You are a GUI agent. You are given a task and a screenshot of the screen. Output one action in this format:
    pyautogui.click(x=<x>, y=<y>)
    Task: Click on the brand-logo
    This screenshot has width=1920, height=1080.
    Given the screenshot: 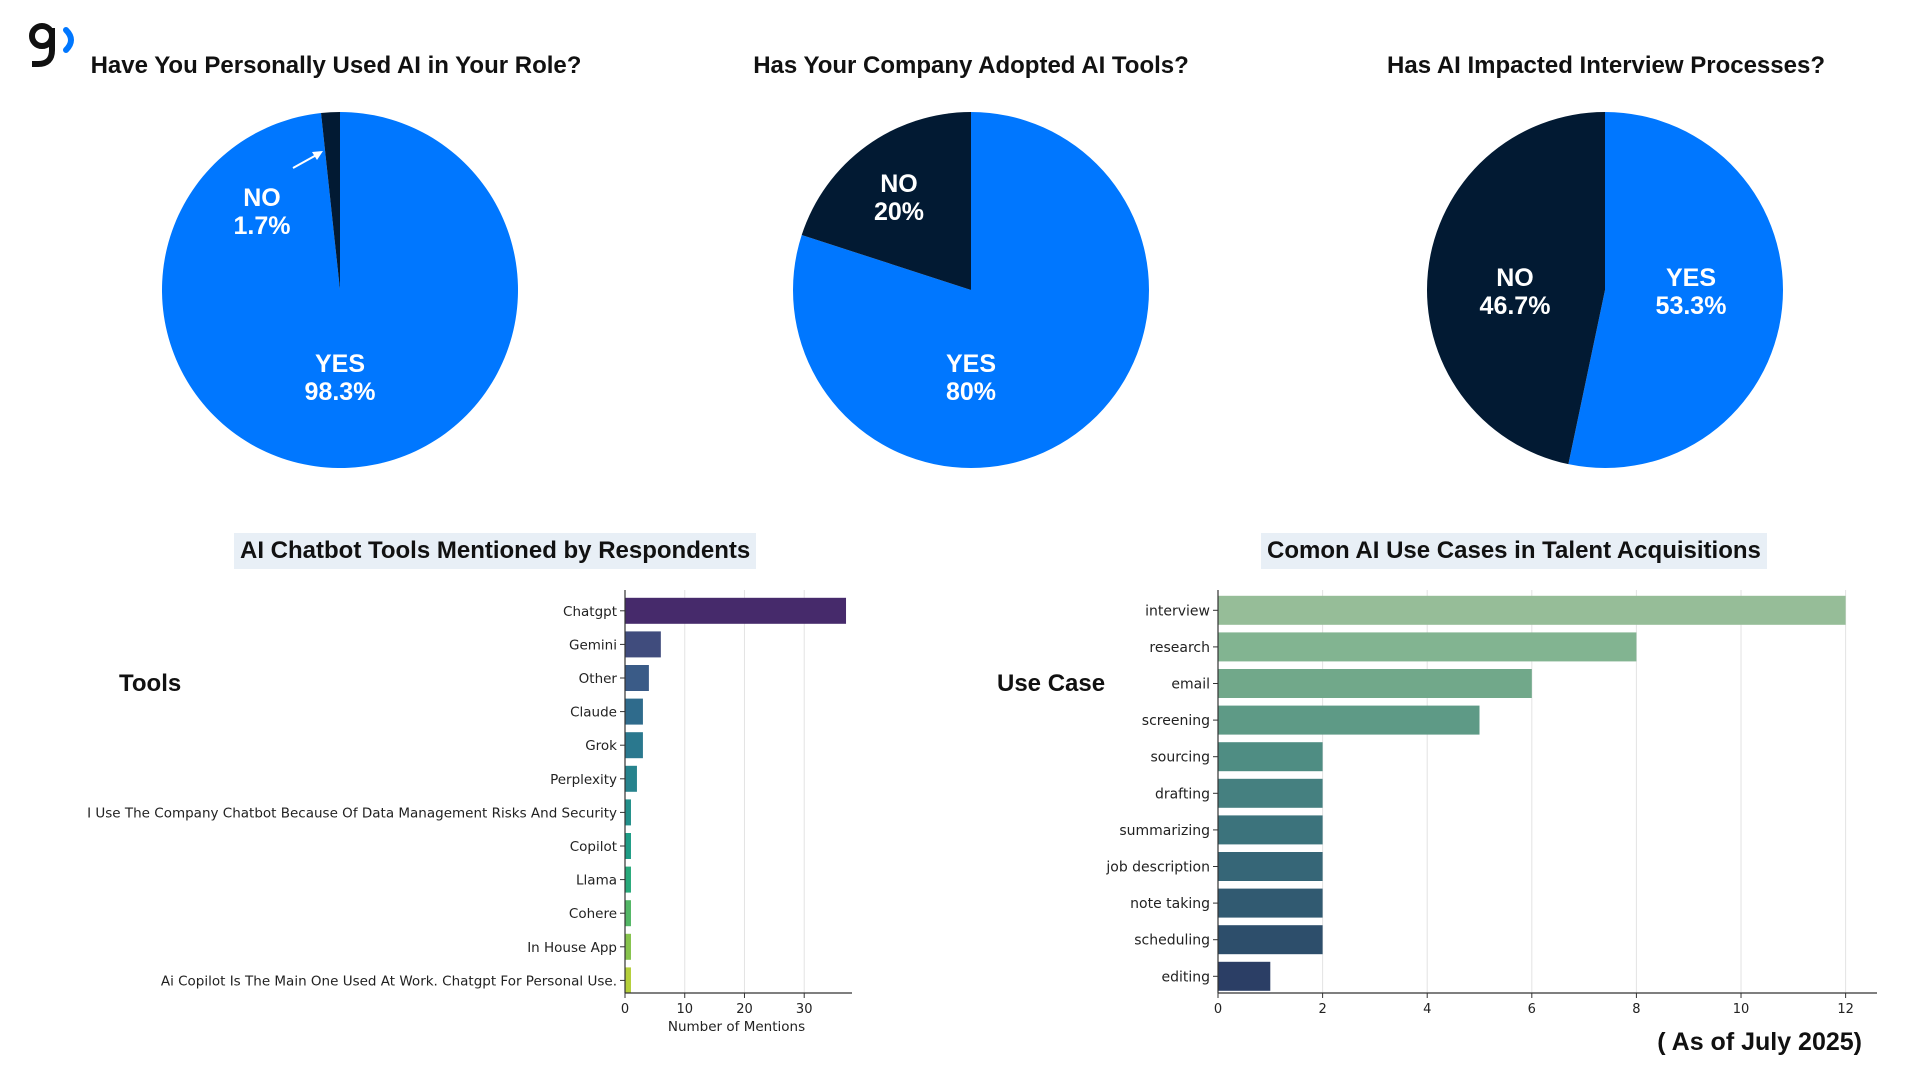 What is the action you would take?
    pyautogui.click(x=51, y=45)
    